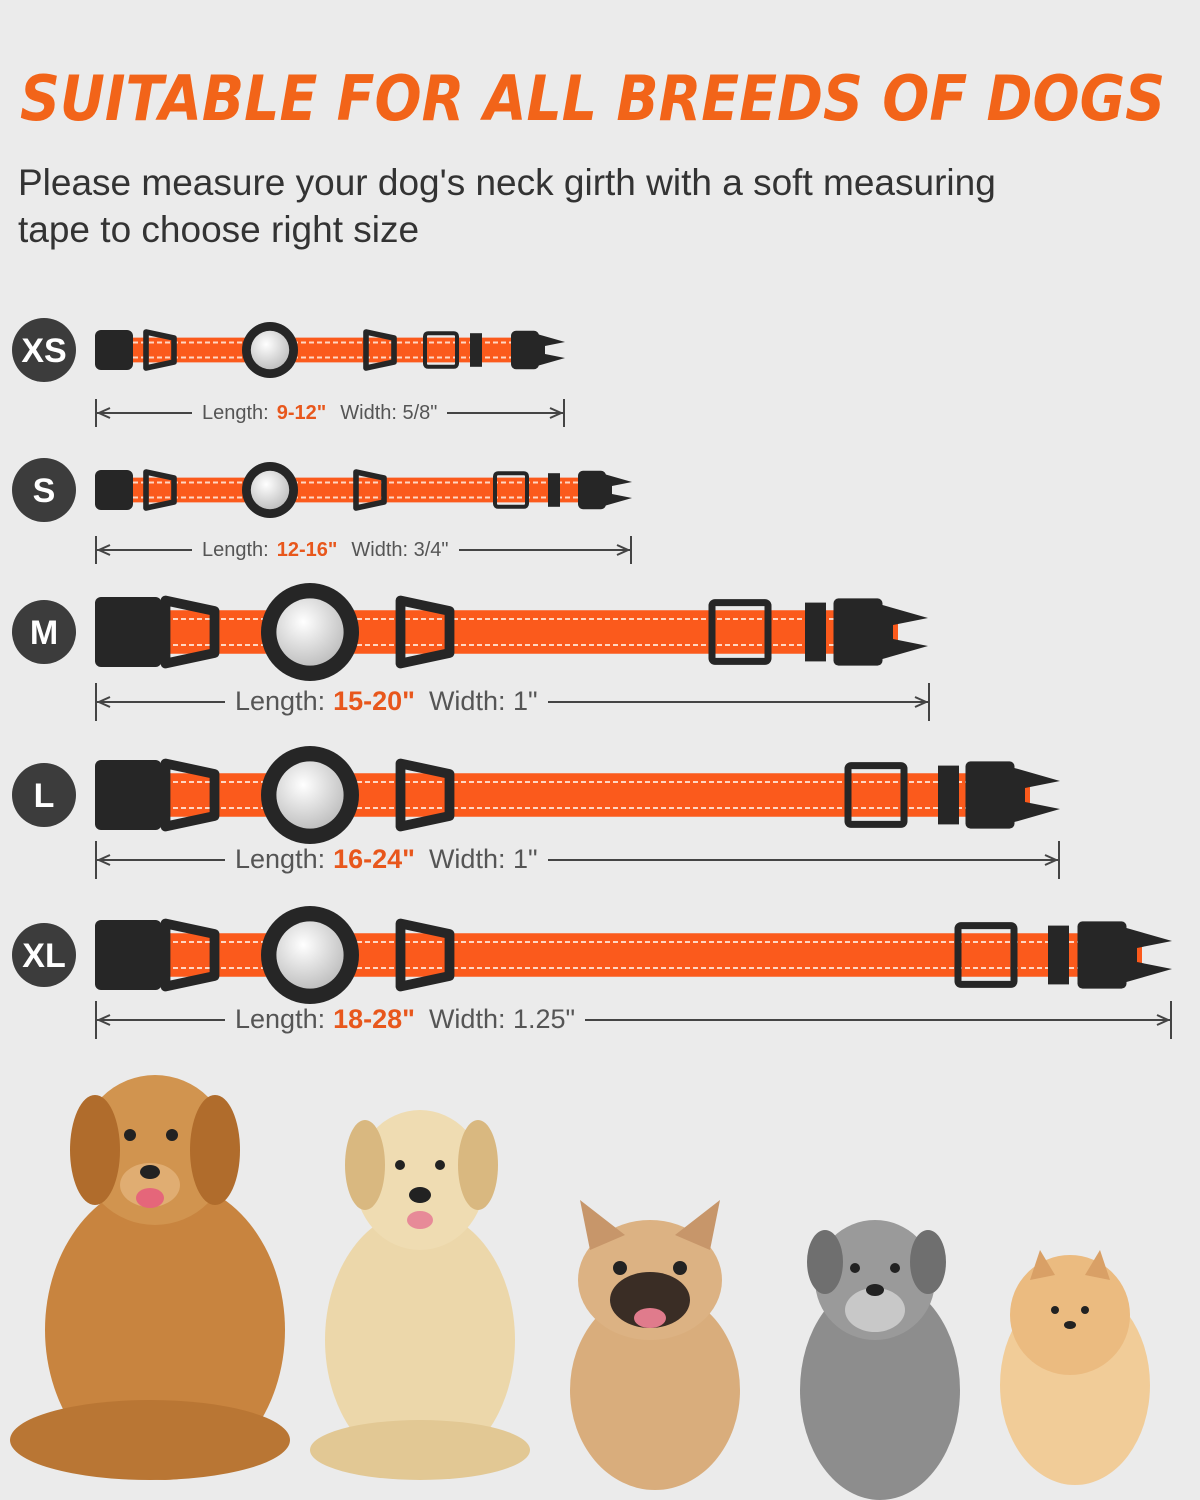 The width and height of the screenshot is (1200, 1500). I want to click on size-label: XS, so click(43, 351).